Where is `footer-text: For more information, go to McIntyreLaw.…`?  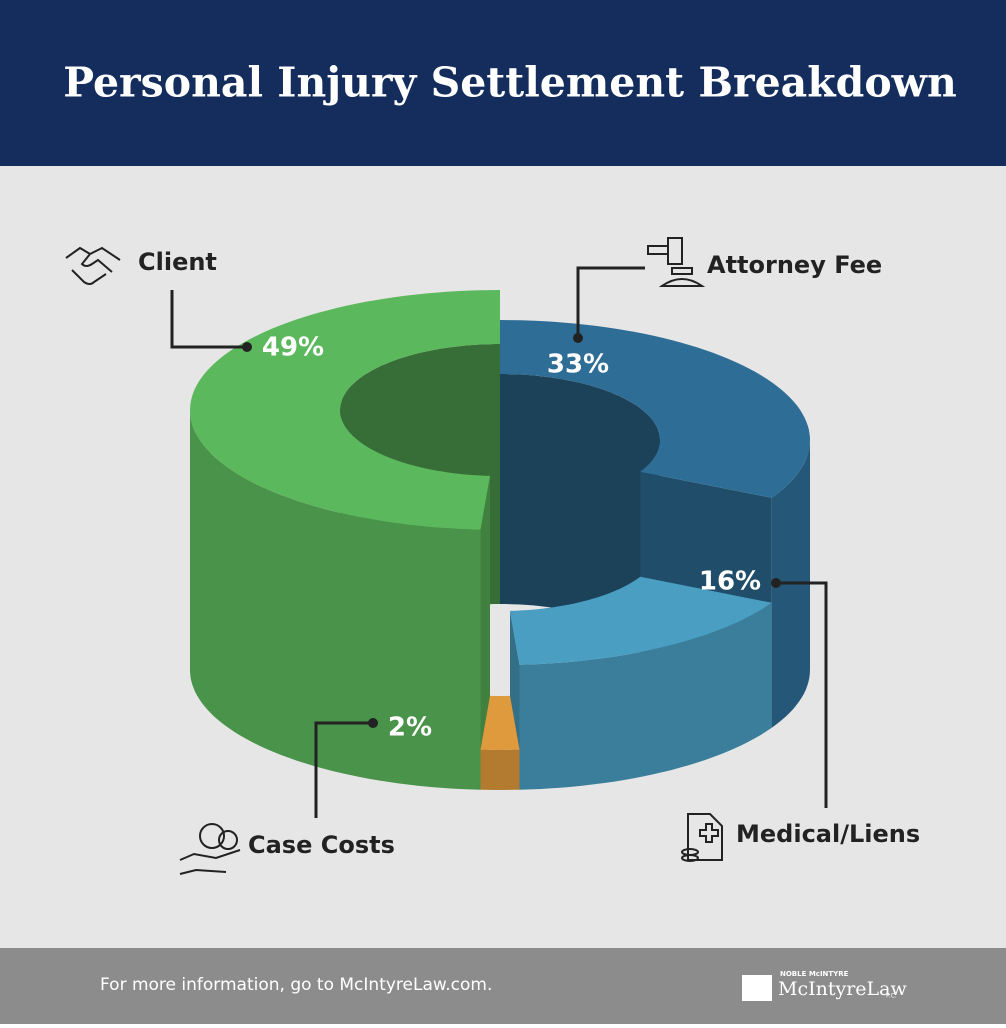 footer-text: For more information, go to McIntyreLaw.… is located at coordinates (296, 985).